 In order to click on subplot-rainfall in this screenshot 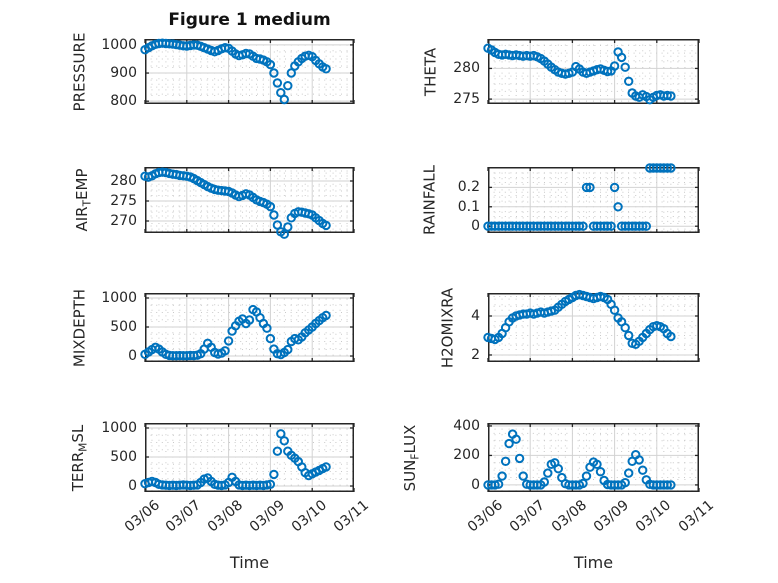, I will do `click(591, 198)`.